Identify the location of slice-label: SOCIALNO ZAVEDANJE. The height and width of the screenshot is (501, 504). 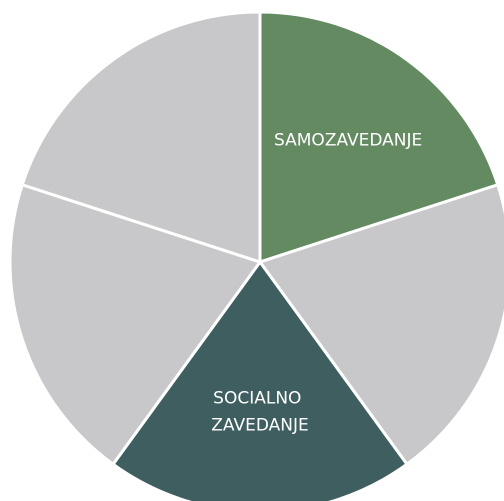
(259, 412).